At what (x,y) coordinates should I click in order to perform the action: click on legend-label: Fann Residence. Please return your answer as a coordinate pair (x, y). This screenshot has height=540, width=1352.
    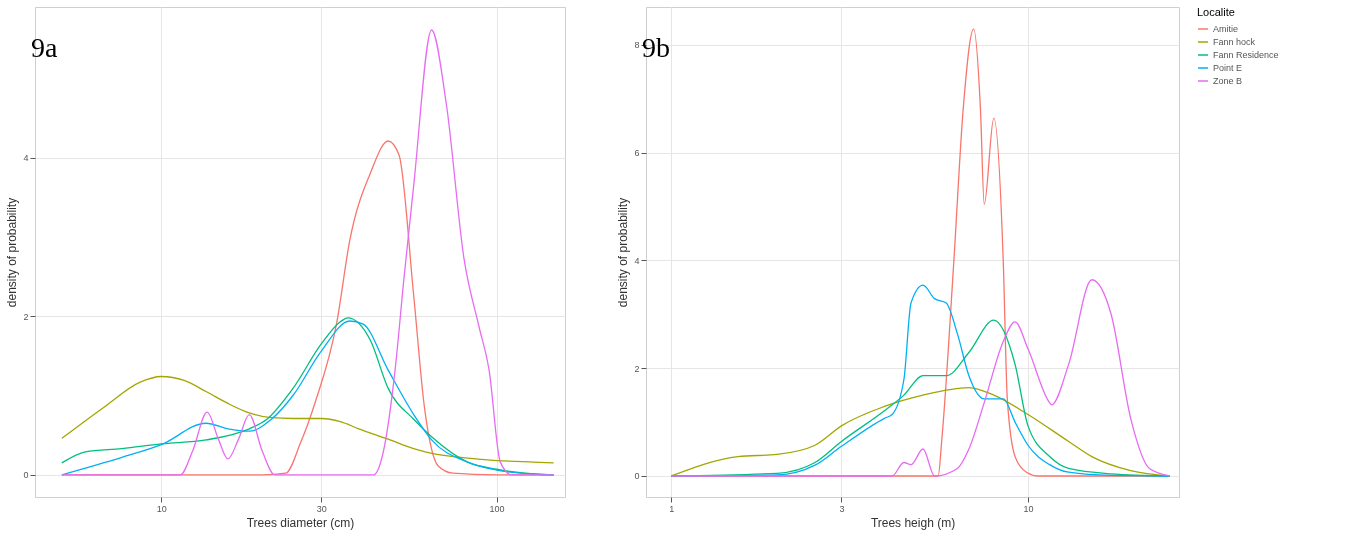
    Looking at the image, I should click on (1246, 55).